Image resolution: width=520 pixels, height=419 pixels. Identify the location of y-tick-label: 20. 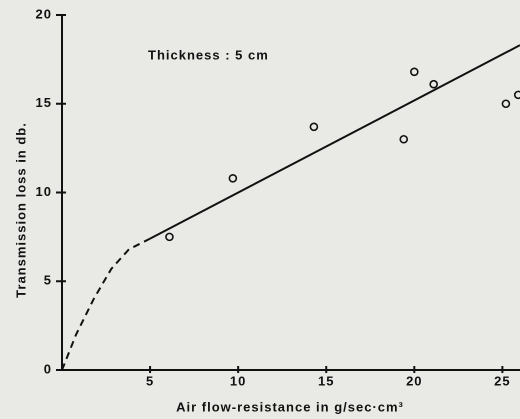
(44, 13).